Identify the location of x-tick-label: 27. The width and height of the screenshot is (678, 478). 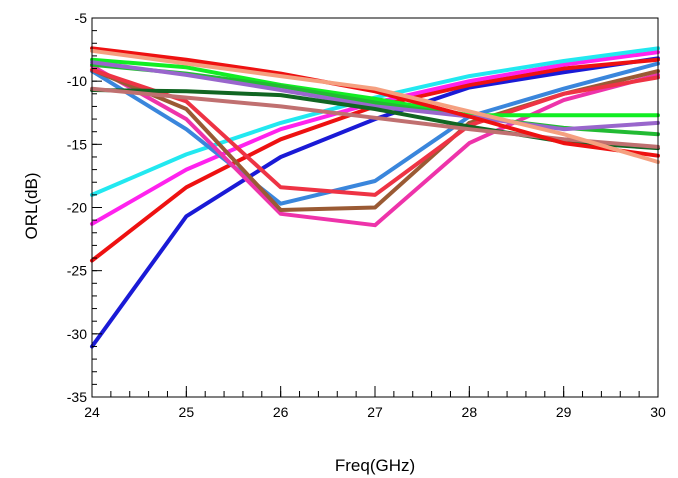
(375, 412).